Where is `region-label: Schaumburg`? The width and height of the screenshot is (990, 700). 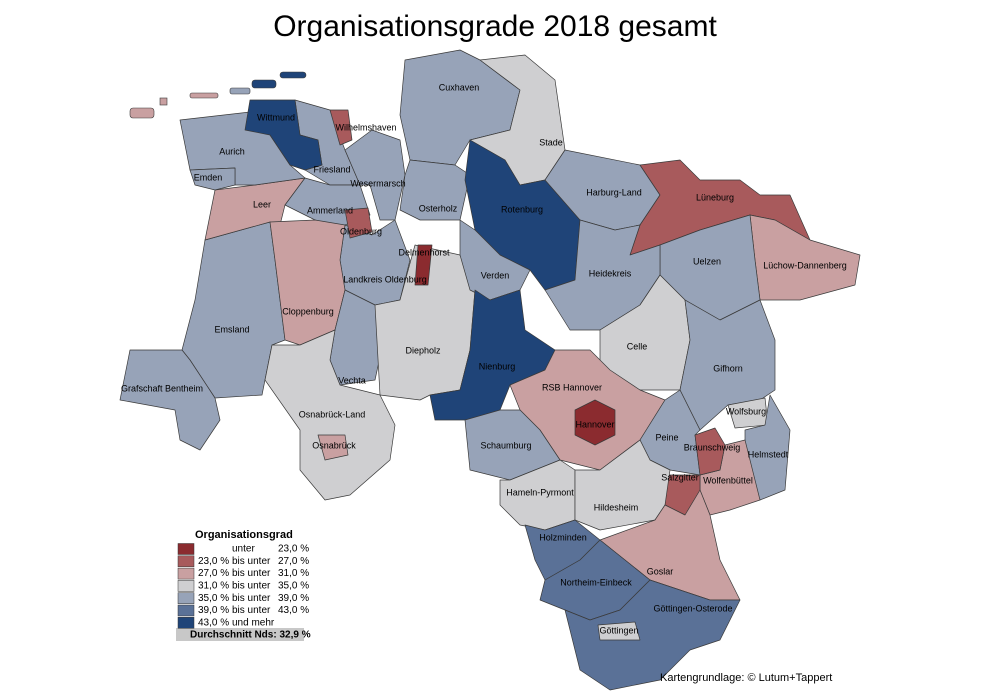
region-label: Schaumburg is located at coordinates (505, 445).